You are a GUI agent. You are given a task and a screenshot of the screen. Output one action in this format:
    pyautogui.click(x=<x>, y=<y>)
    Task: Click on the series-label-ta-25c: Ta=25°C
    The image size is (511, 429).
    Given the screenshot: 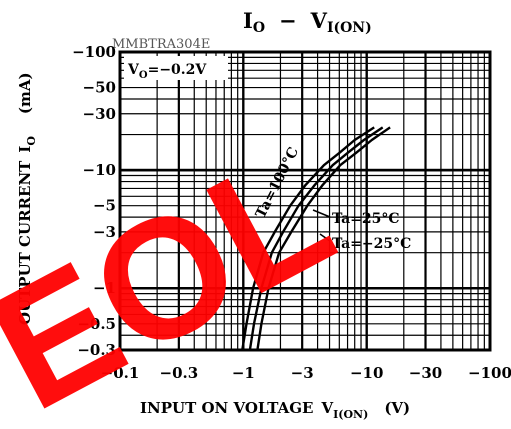 What is the action you would take?
    pyautogui.click(x=366, y=219)
    